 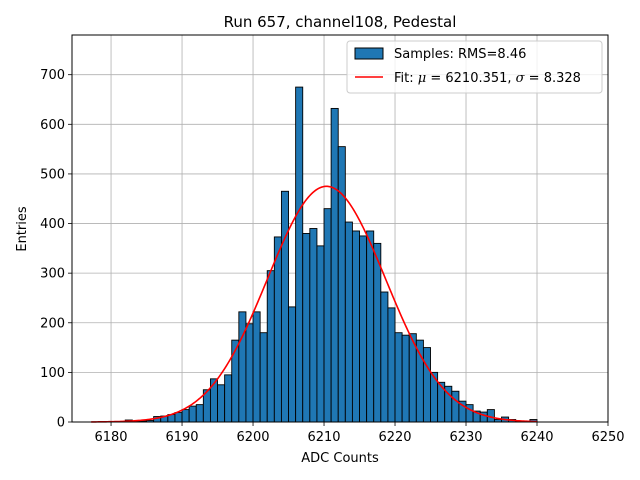 What do you see at coordinates (56, 249) in the screenshot?
I see `y-axis-ticks: 0 100 200 300 400 500 600 700` at bounding box center [56, 249].